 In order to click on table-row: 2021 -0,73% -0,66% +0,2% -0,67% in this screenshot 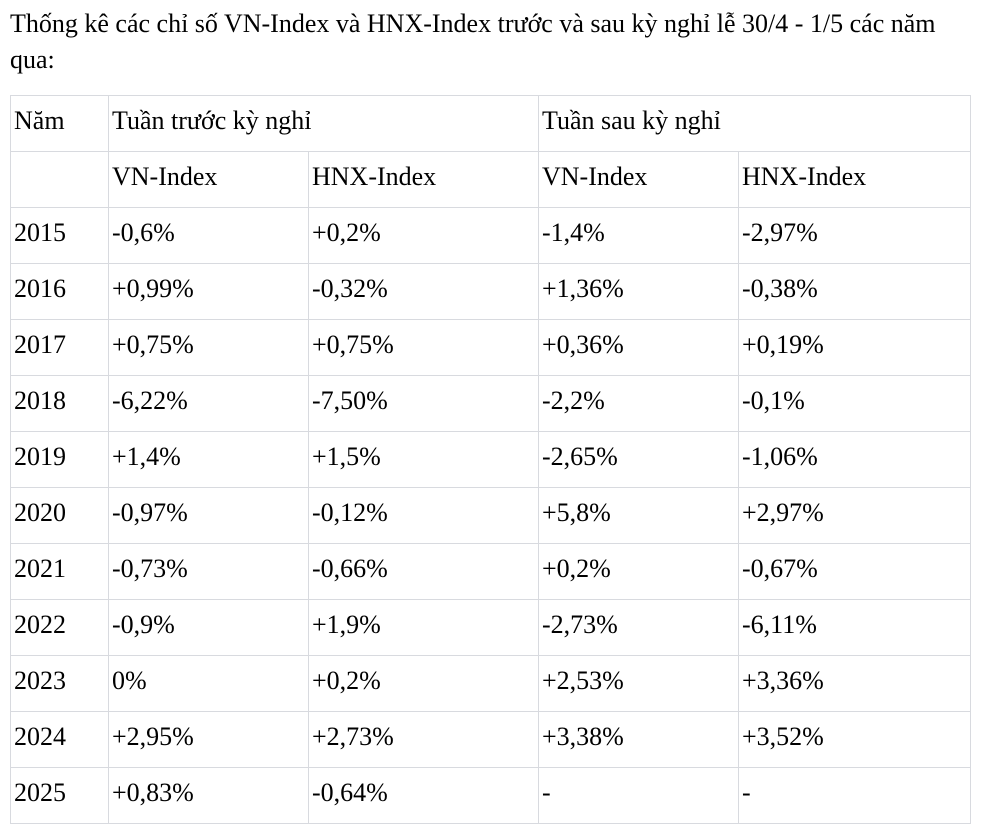, I will do `click(491, 571)`.